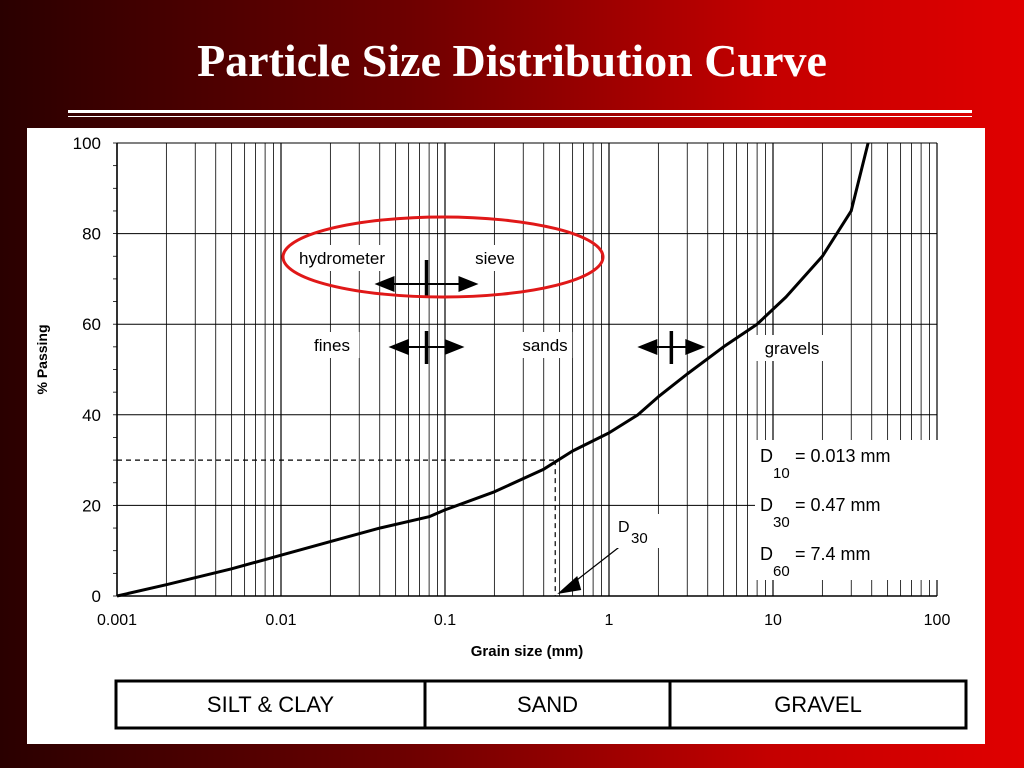  What do you see at coordinates (838, 505) in the screenshot?
I see `d-value-text: = 0.47 mm` at bounding box center [838, 505].